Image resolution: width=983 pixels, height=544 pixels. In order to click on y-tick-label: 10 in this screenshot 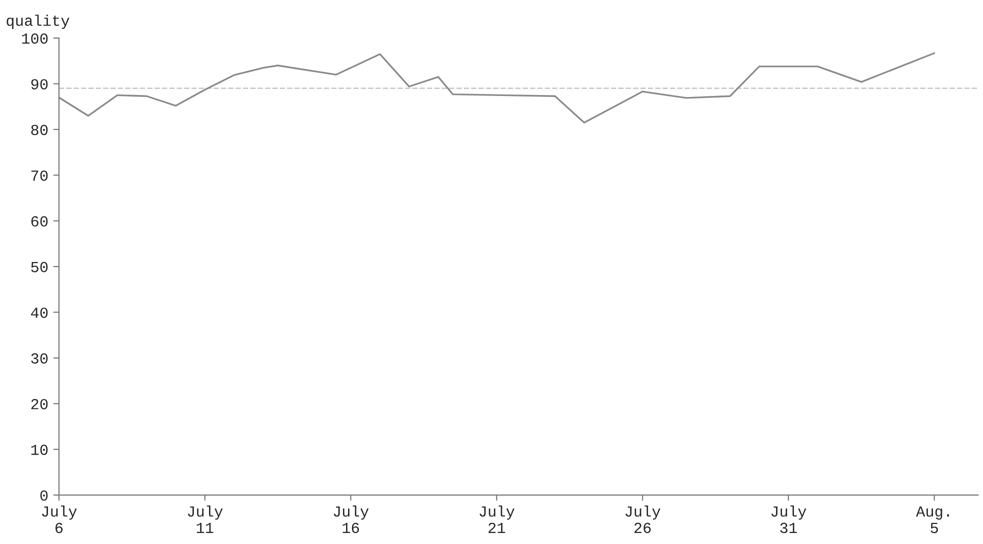, I will do `click(39, 450)`.